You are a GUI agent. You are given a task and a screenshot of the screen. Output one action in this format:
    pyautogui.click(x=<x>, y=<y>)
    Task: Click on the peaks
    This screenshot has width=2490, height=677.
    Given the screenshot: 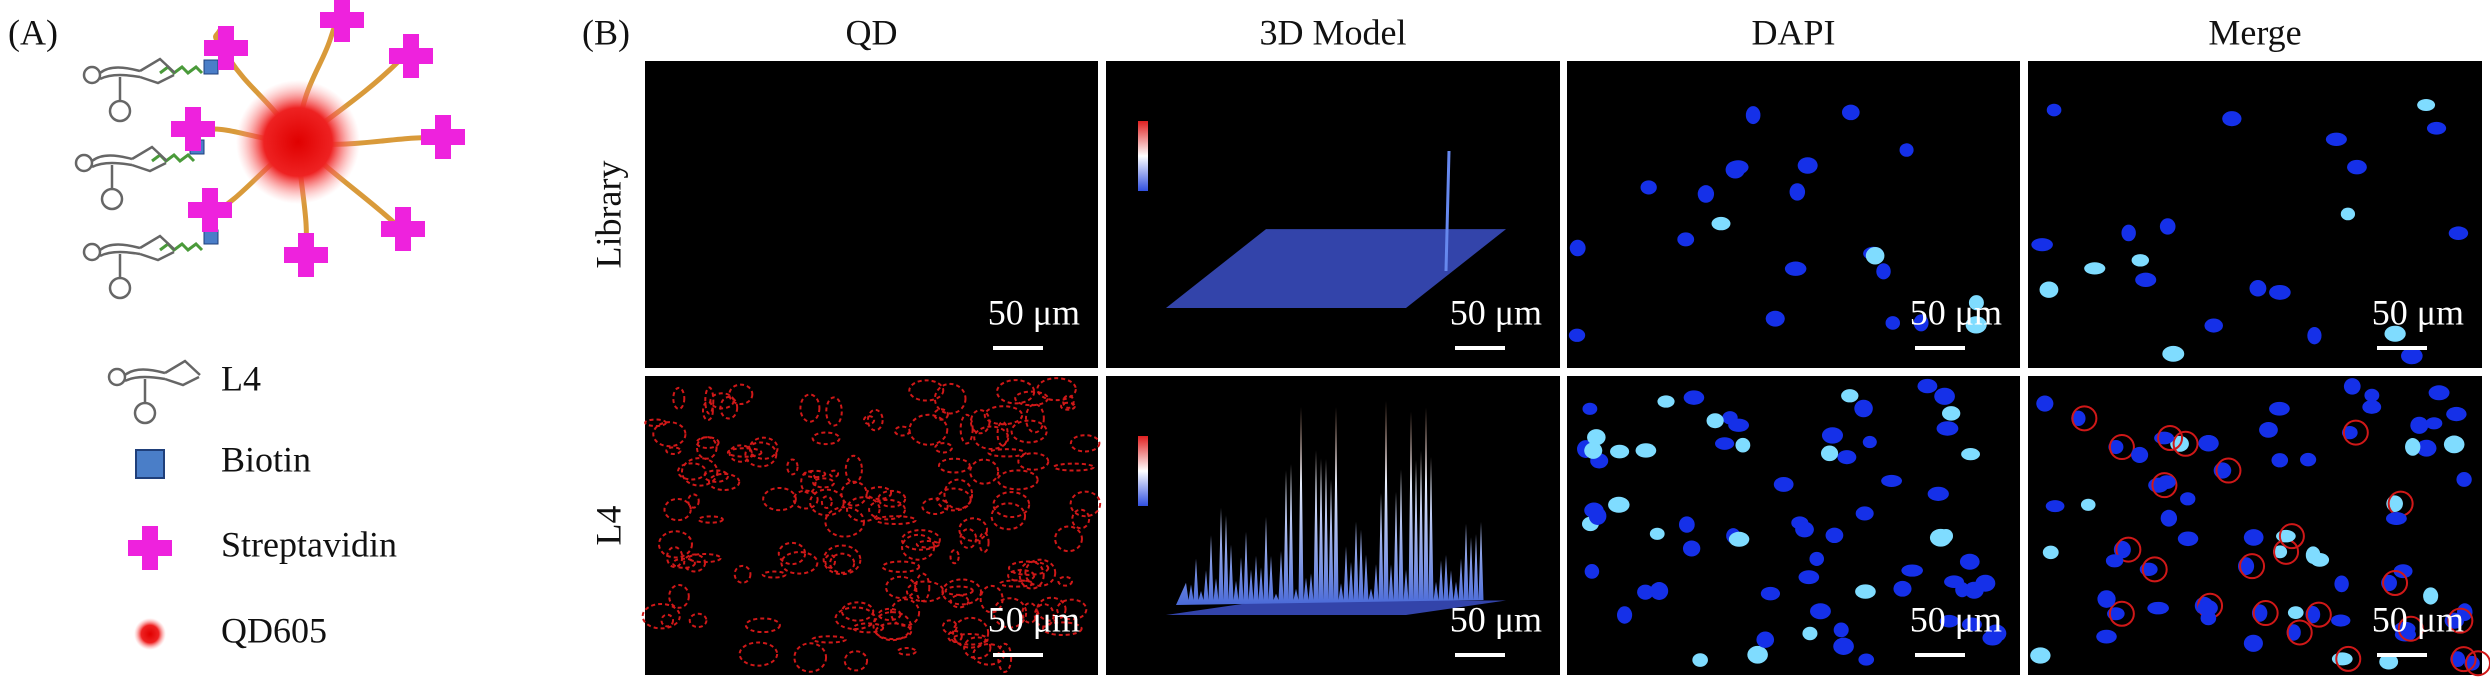 What is the action you would take?
    pyautogui.click(x=1330, y=502)
    